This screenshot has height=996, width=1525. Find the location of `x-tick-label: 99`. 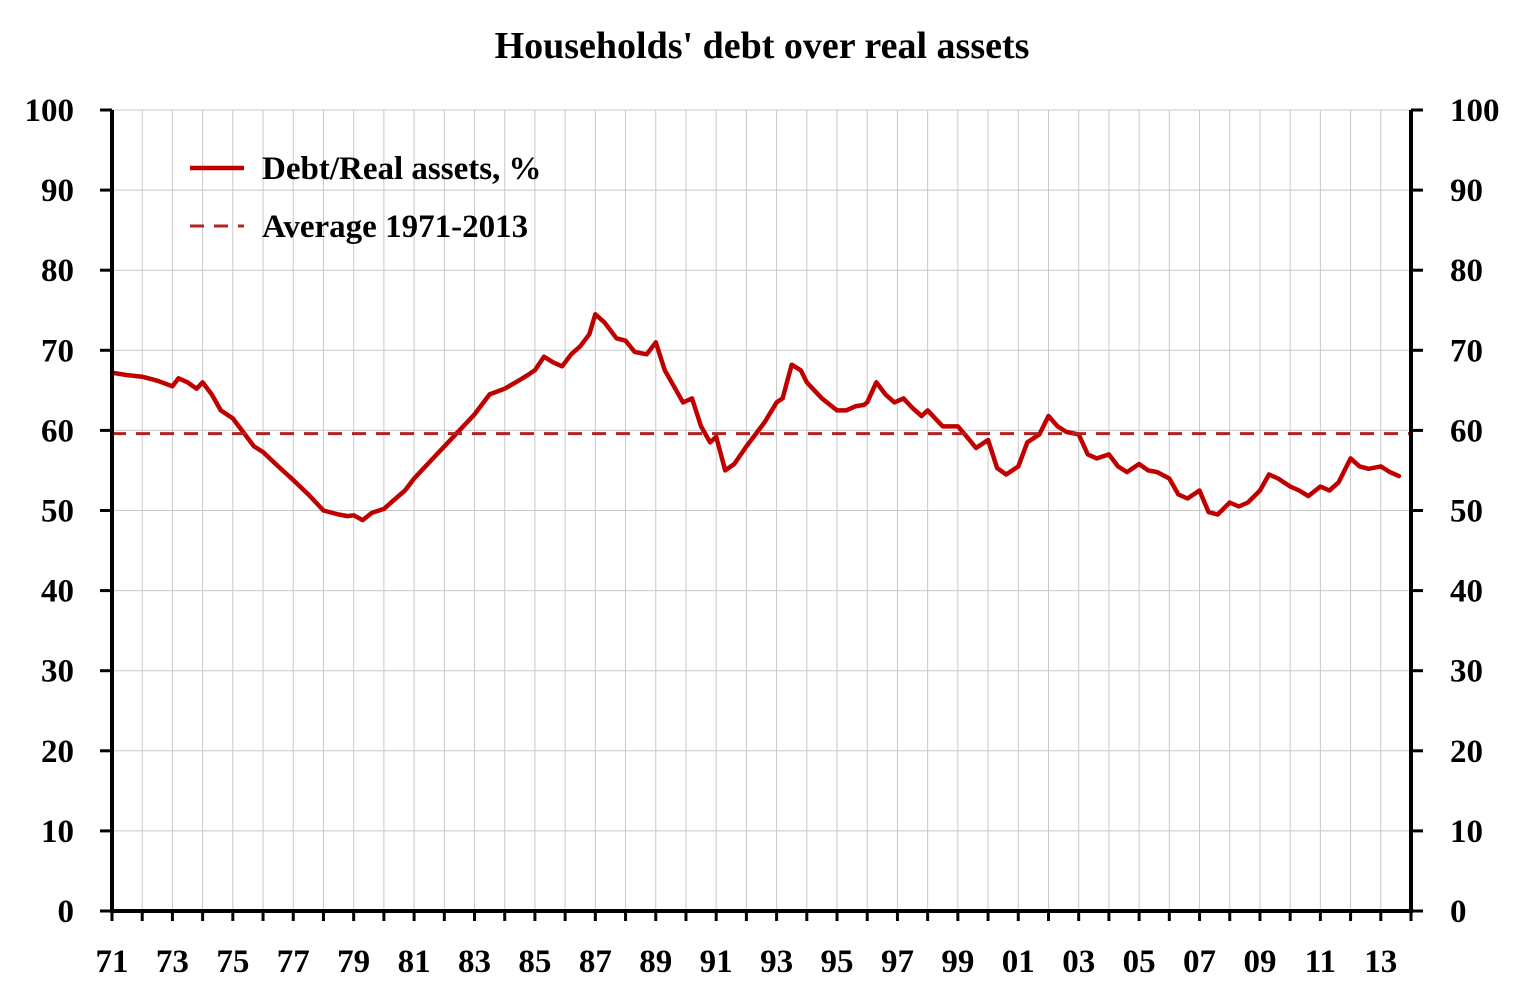

x-tick-label: 99 is located at coordinates (957, 962).